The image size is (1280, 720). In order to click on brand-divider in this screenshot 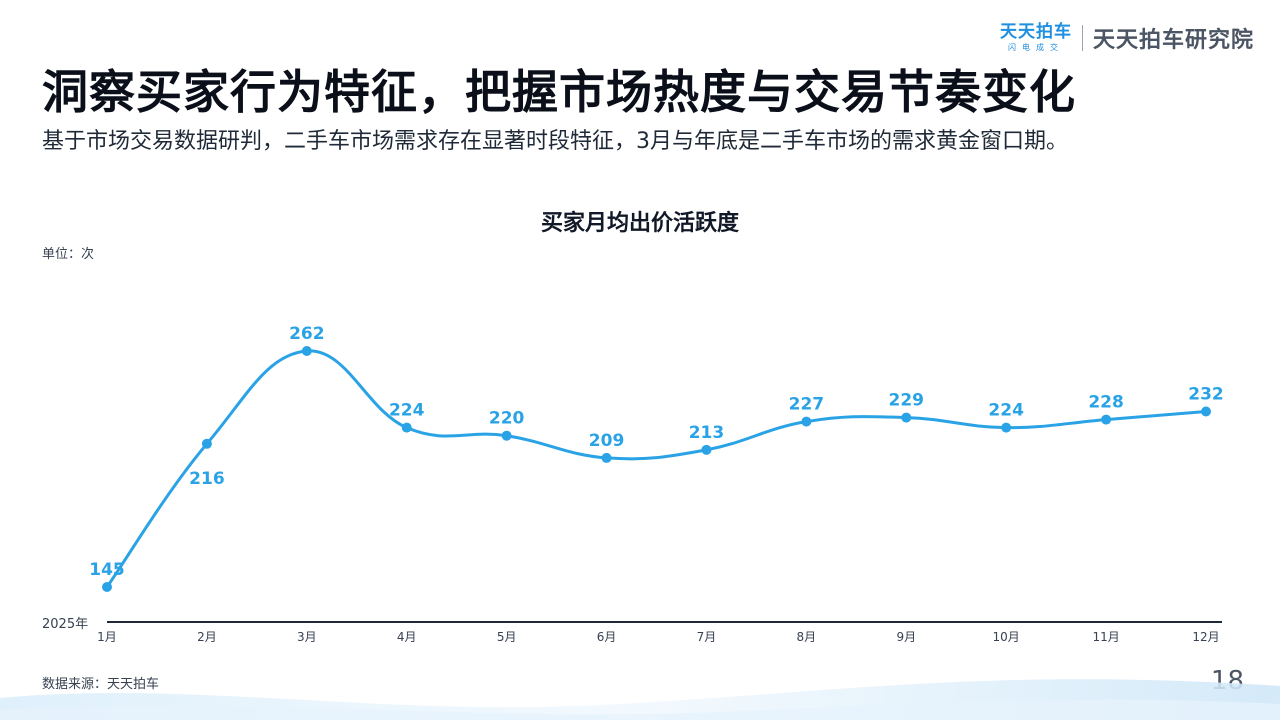, I will do `click(1082, 38)`.